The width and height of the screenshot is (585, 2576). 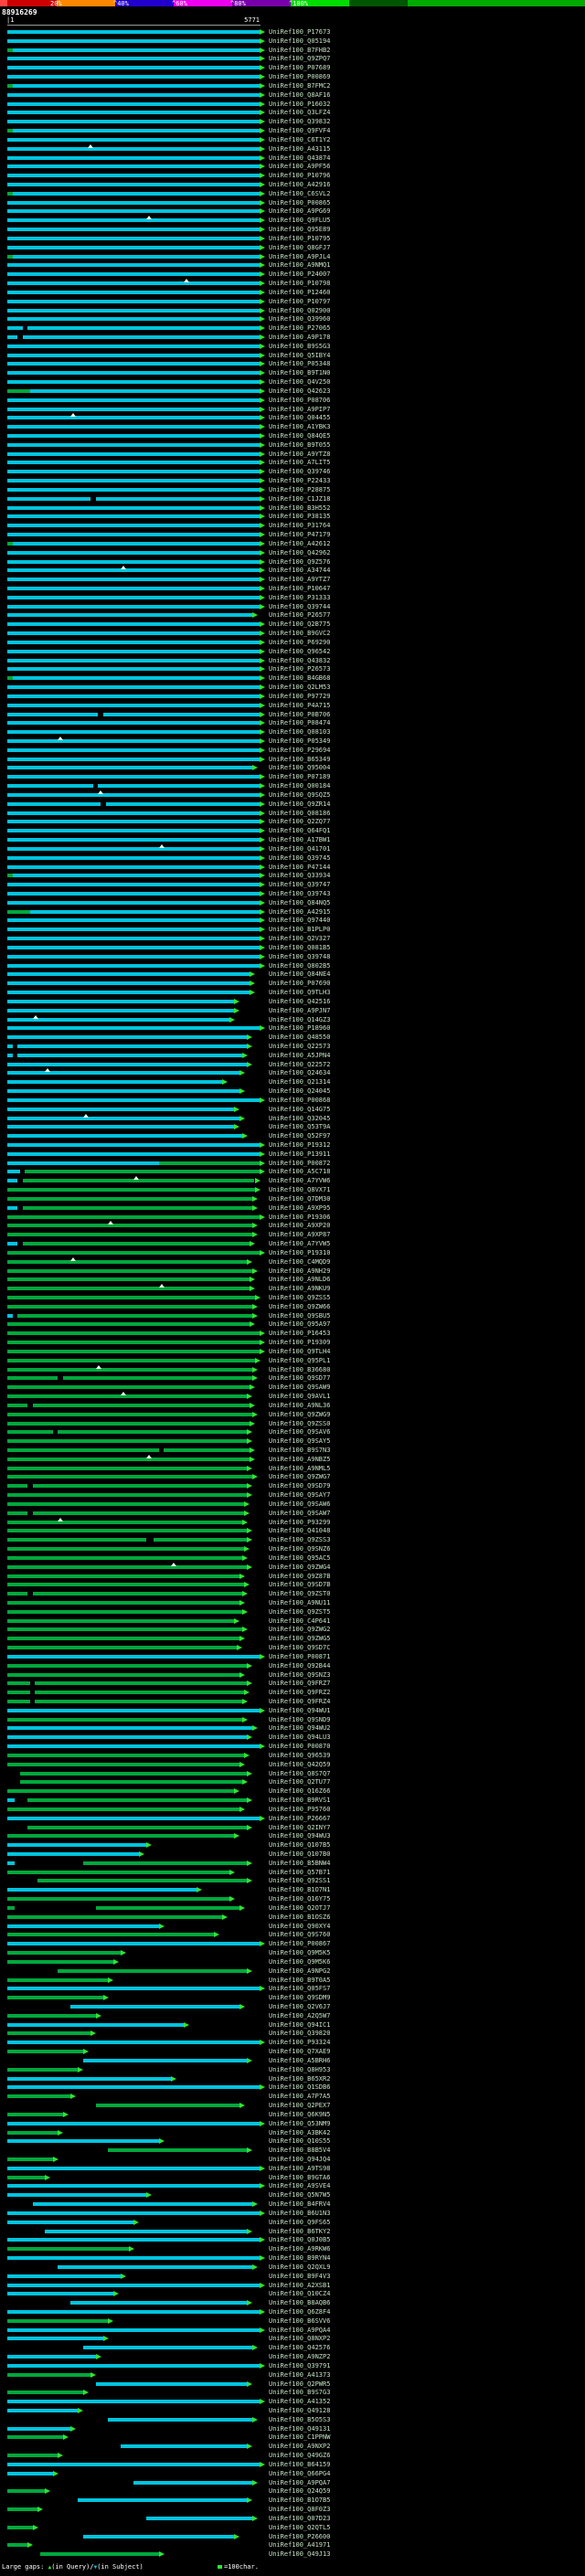 I want to click on alignment-row: UniRef100_B6SVV6, so click(x=293, y=2321).